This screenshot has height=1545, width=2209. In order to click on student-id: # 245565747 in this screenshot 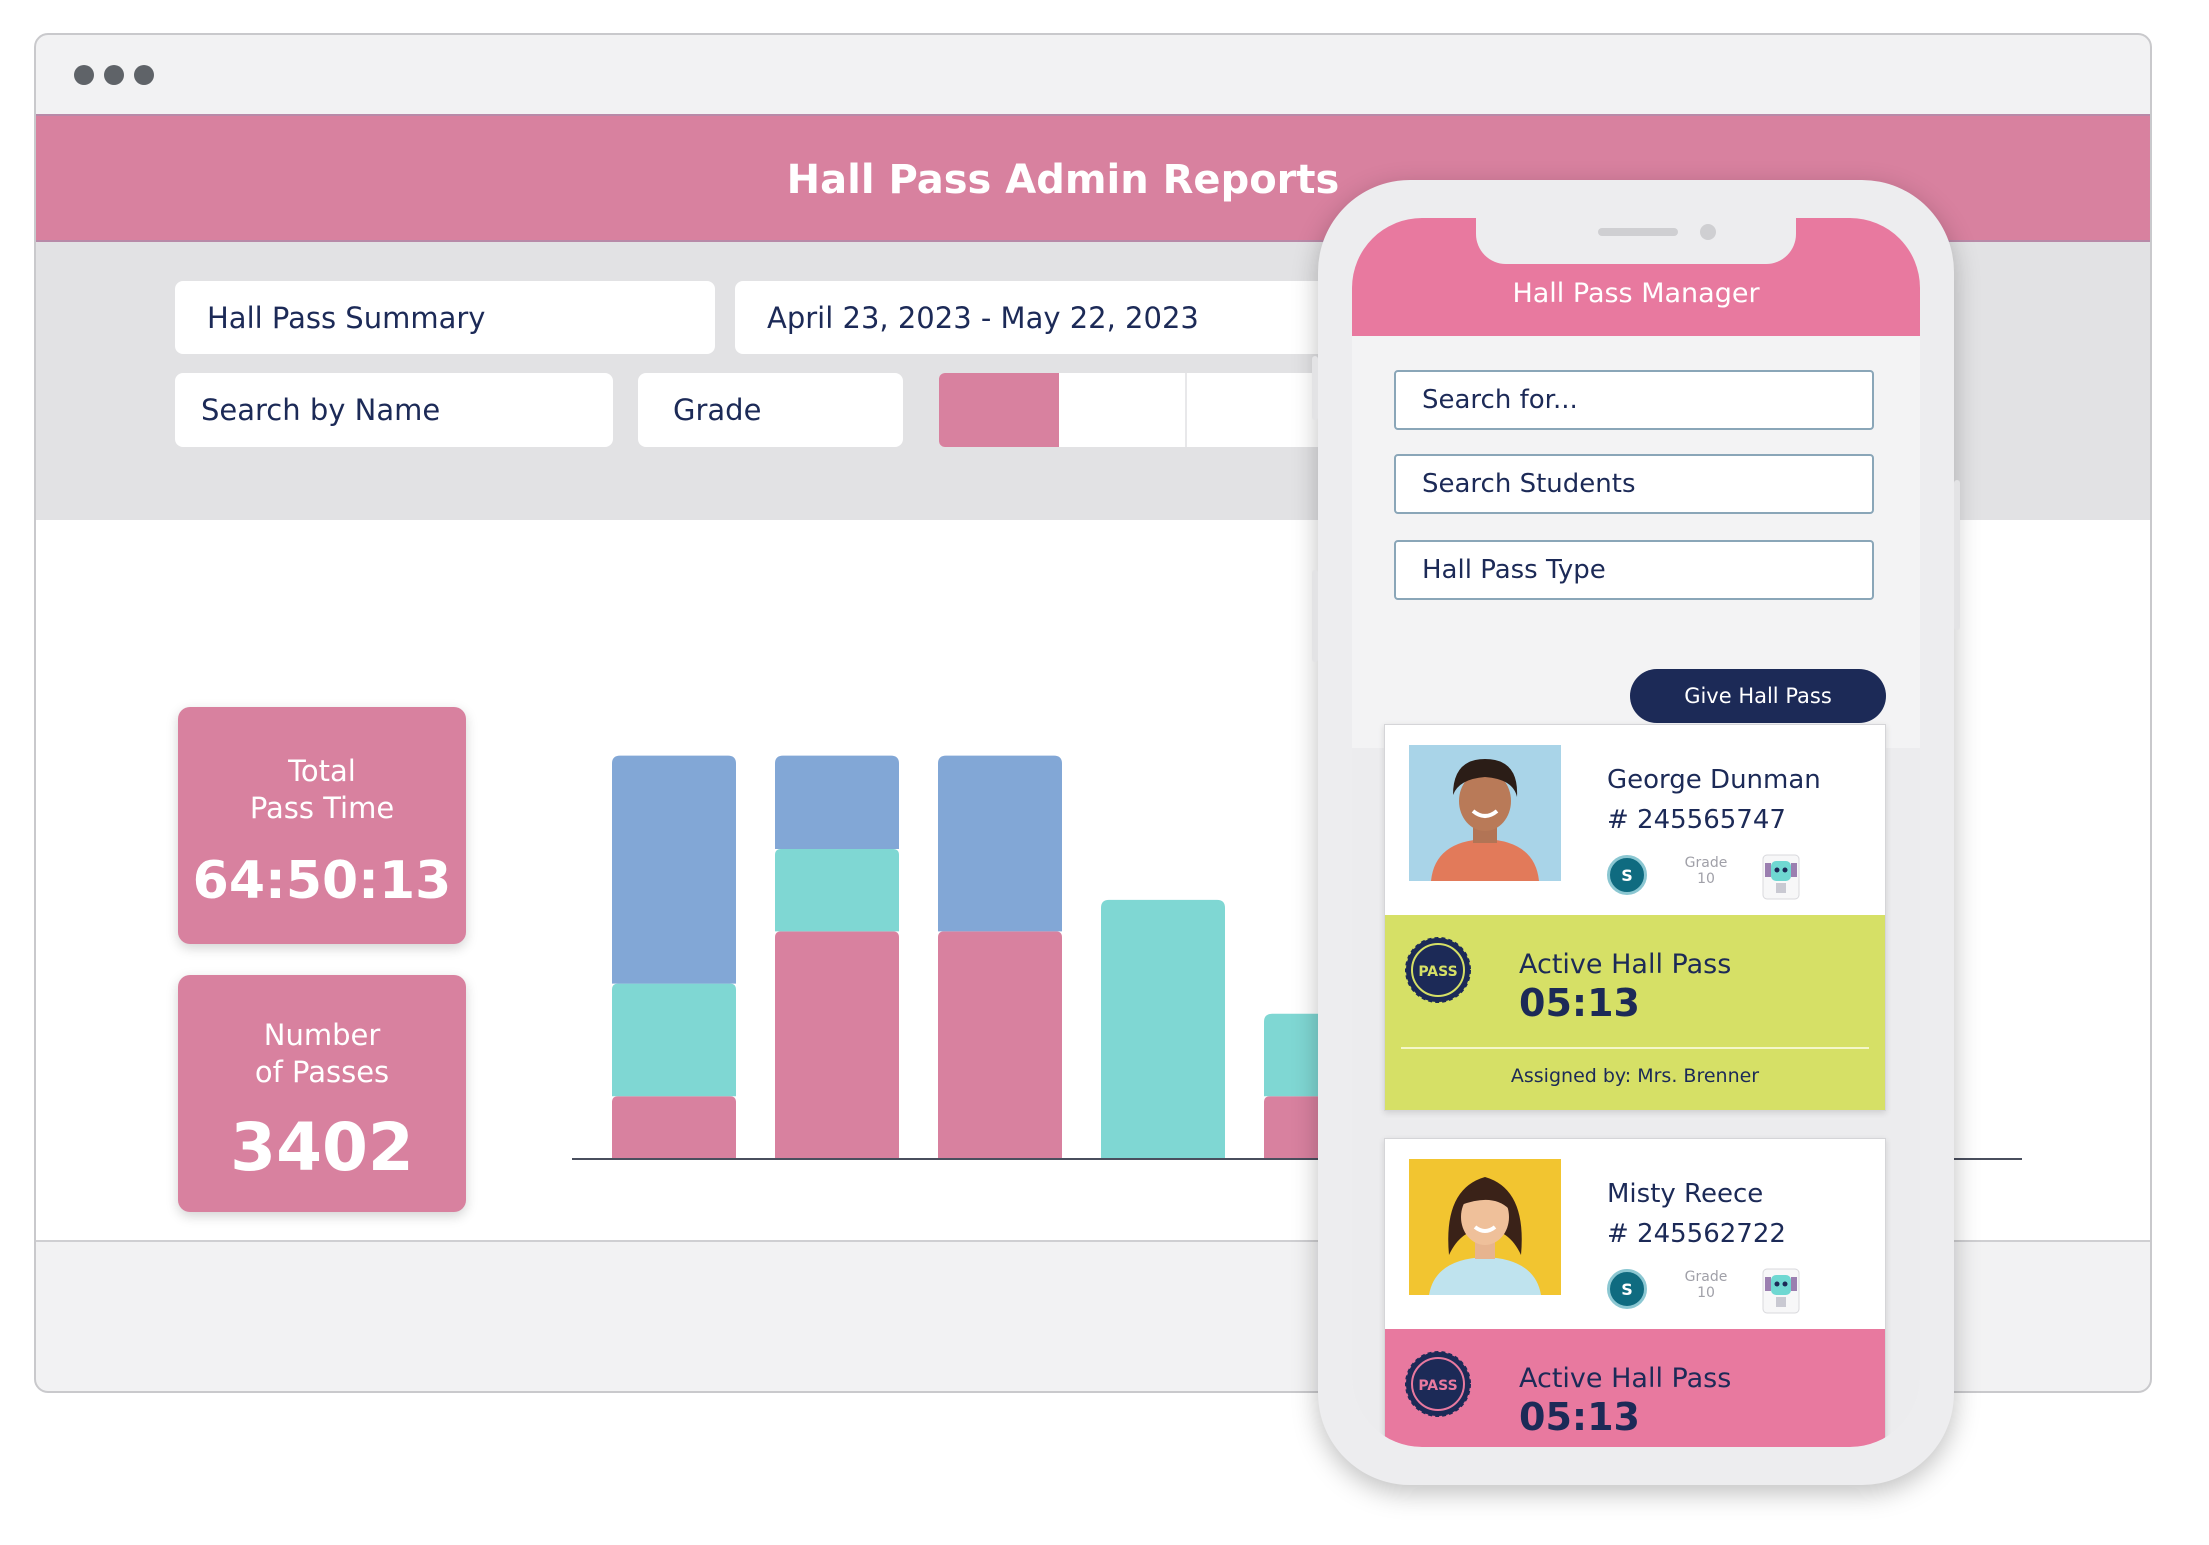, I will do `click(1696, 820)`.